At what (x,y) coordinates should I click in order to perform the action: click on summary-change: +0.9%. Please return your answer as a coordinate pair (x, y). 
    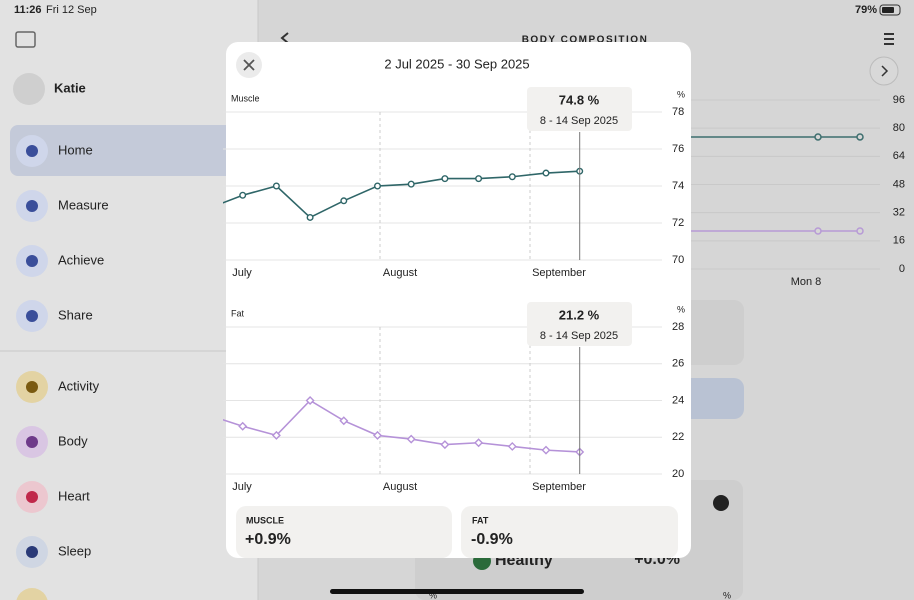
    Looking at the image, I should click on (268, 539).